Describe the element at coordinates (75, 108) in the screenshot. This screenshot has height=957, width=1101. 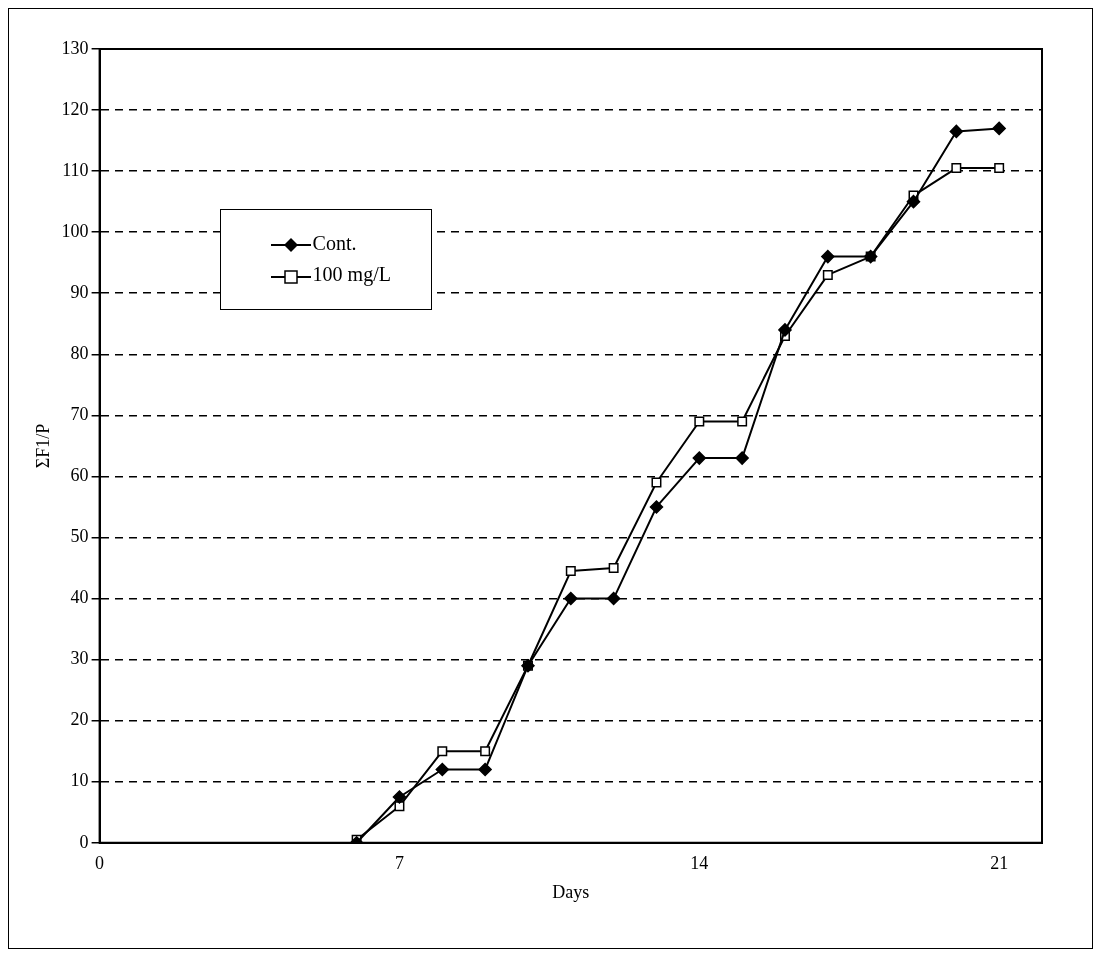
I see `y-tick-label: 120` at that location.